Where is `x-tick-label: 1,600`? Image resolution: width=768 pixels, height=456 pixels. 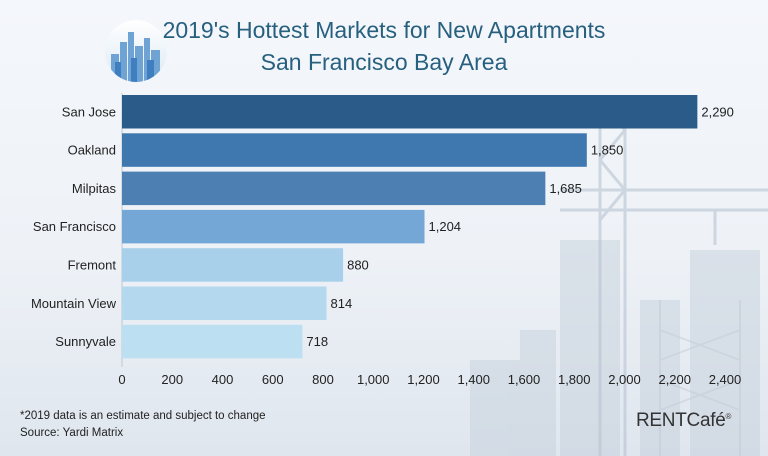
x-tick-label: 1,600 is located at coordinates (524, 379).